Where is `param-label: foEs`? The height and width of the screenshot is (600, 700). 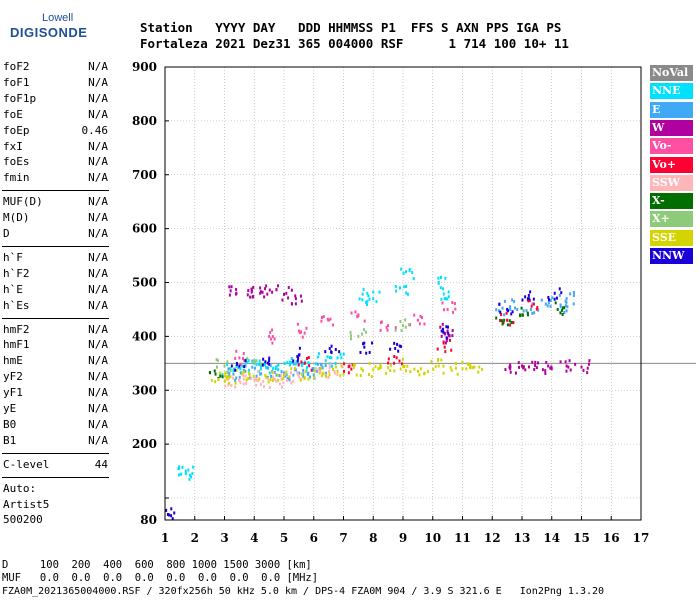
param-label: foEs is located at coordinates (16, 162).